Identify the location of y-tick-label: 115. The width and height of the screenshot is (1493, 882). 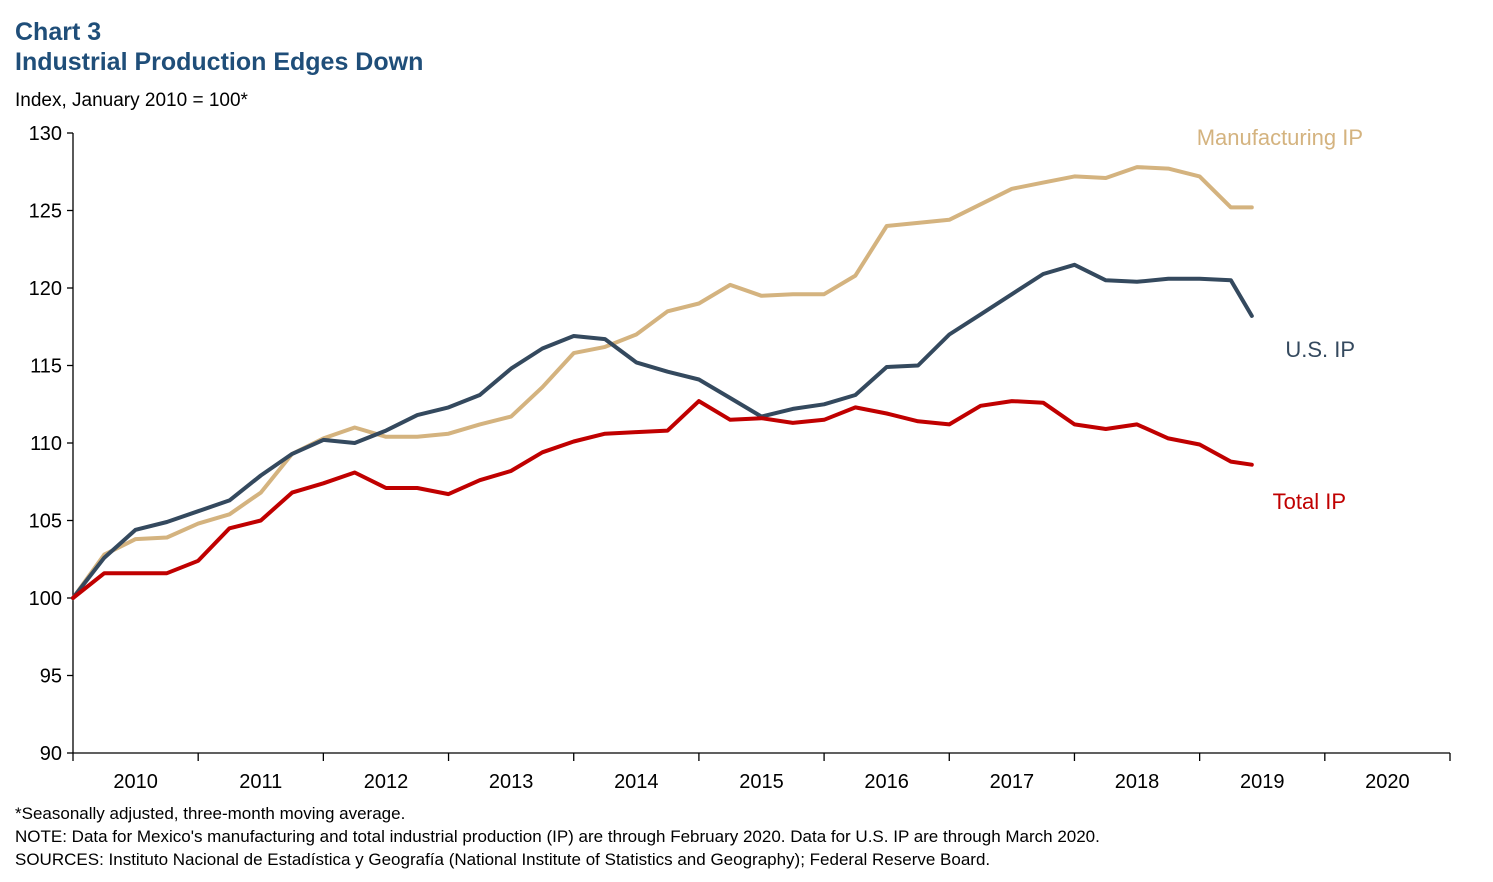
(46, 367).